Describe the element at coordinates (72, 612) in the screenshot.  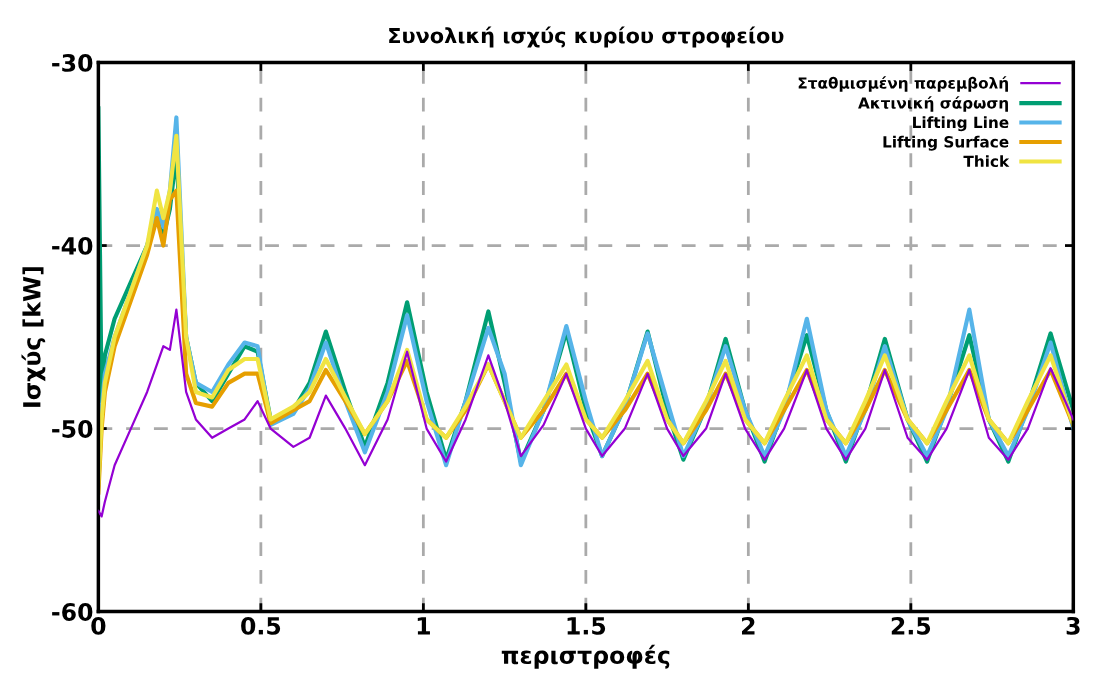
I see `y-tick-label: -60` at that location.